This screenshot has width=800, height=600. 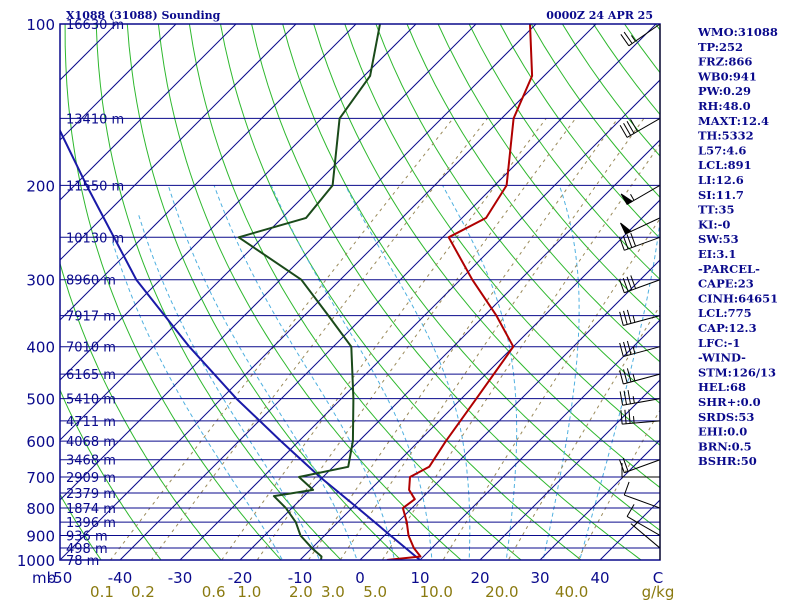 What do you see at coordinates (91, 461) in the screenshot?
I see `height-label: 3468 m` at bounding box center [91, 461].